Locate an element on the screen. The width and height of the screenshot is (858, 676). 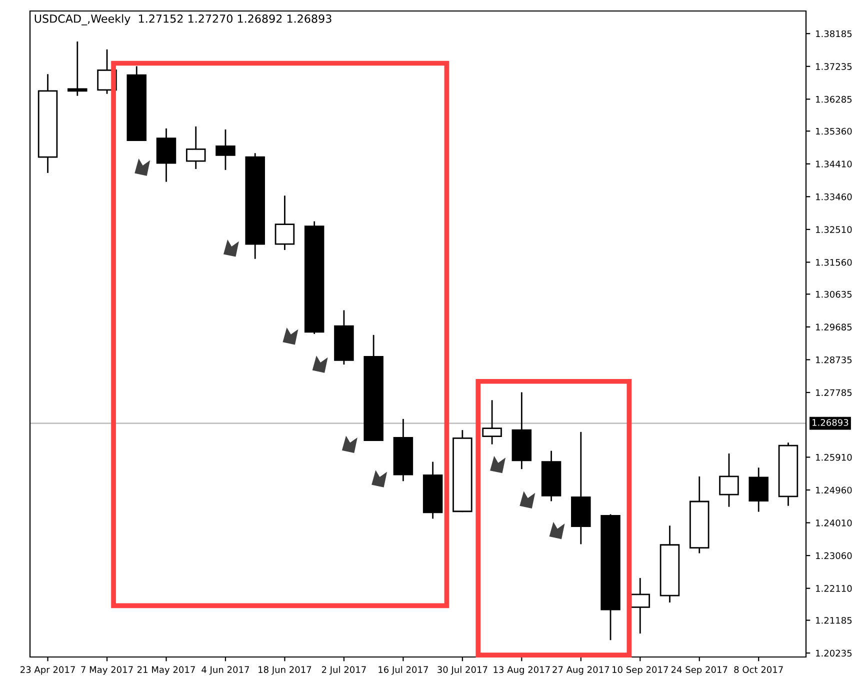
y-tick-label: 1.21185 is located at coordinates (834, 620).